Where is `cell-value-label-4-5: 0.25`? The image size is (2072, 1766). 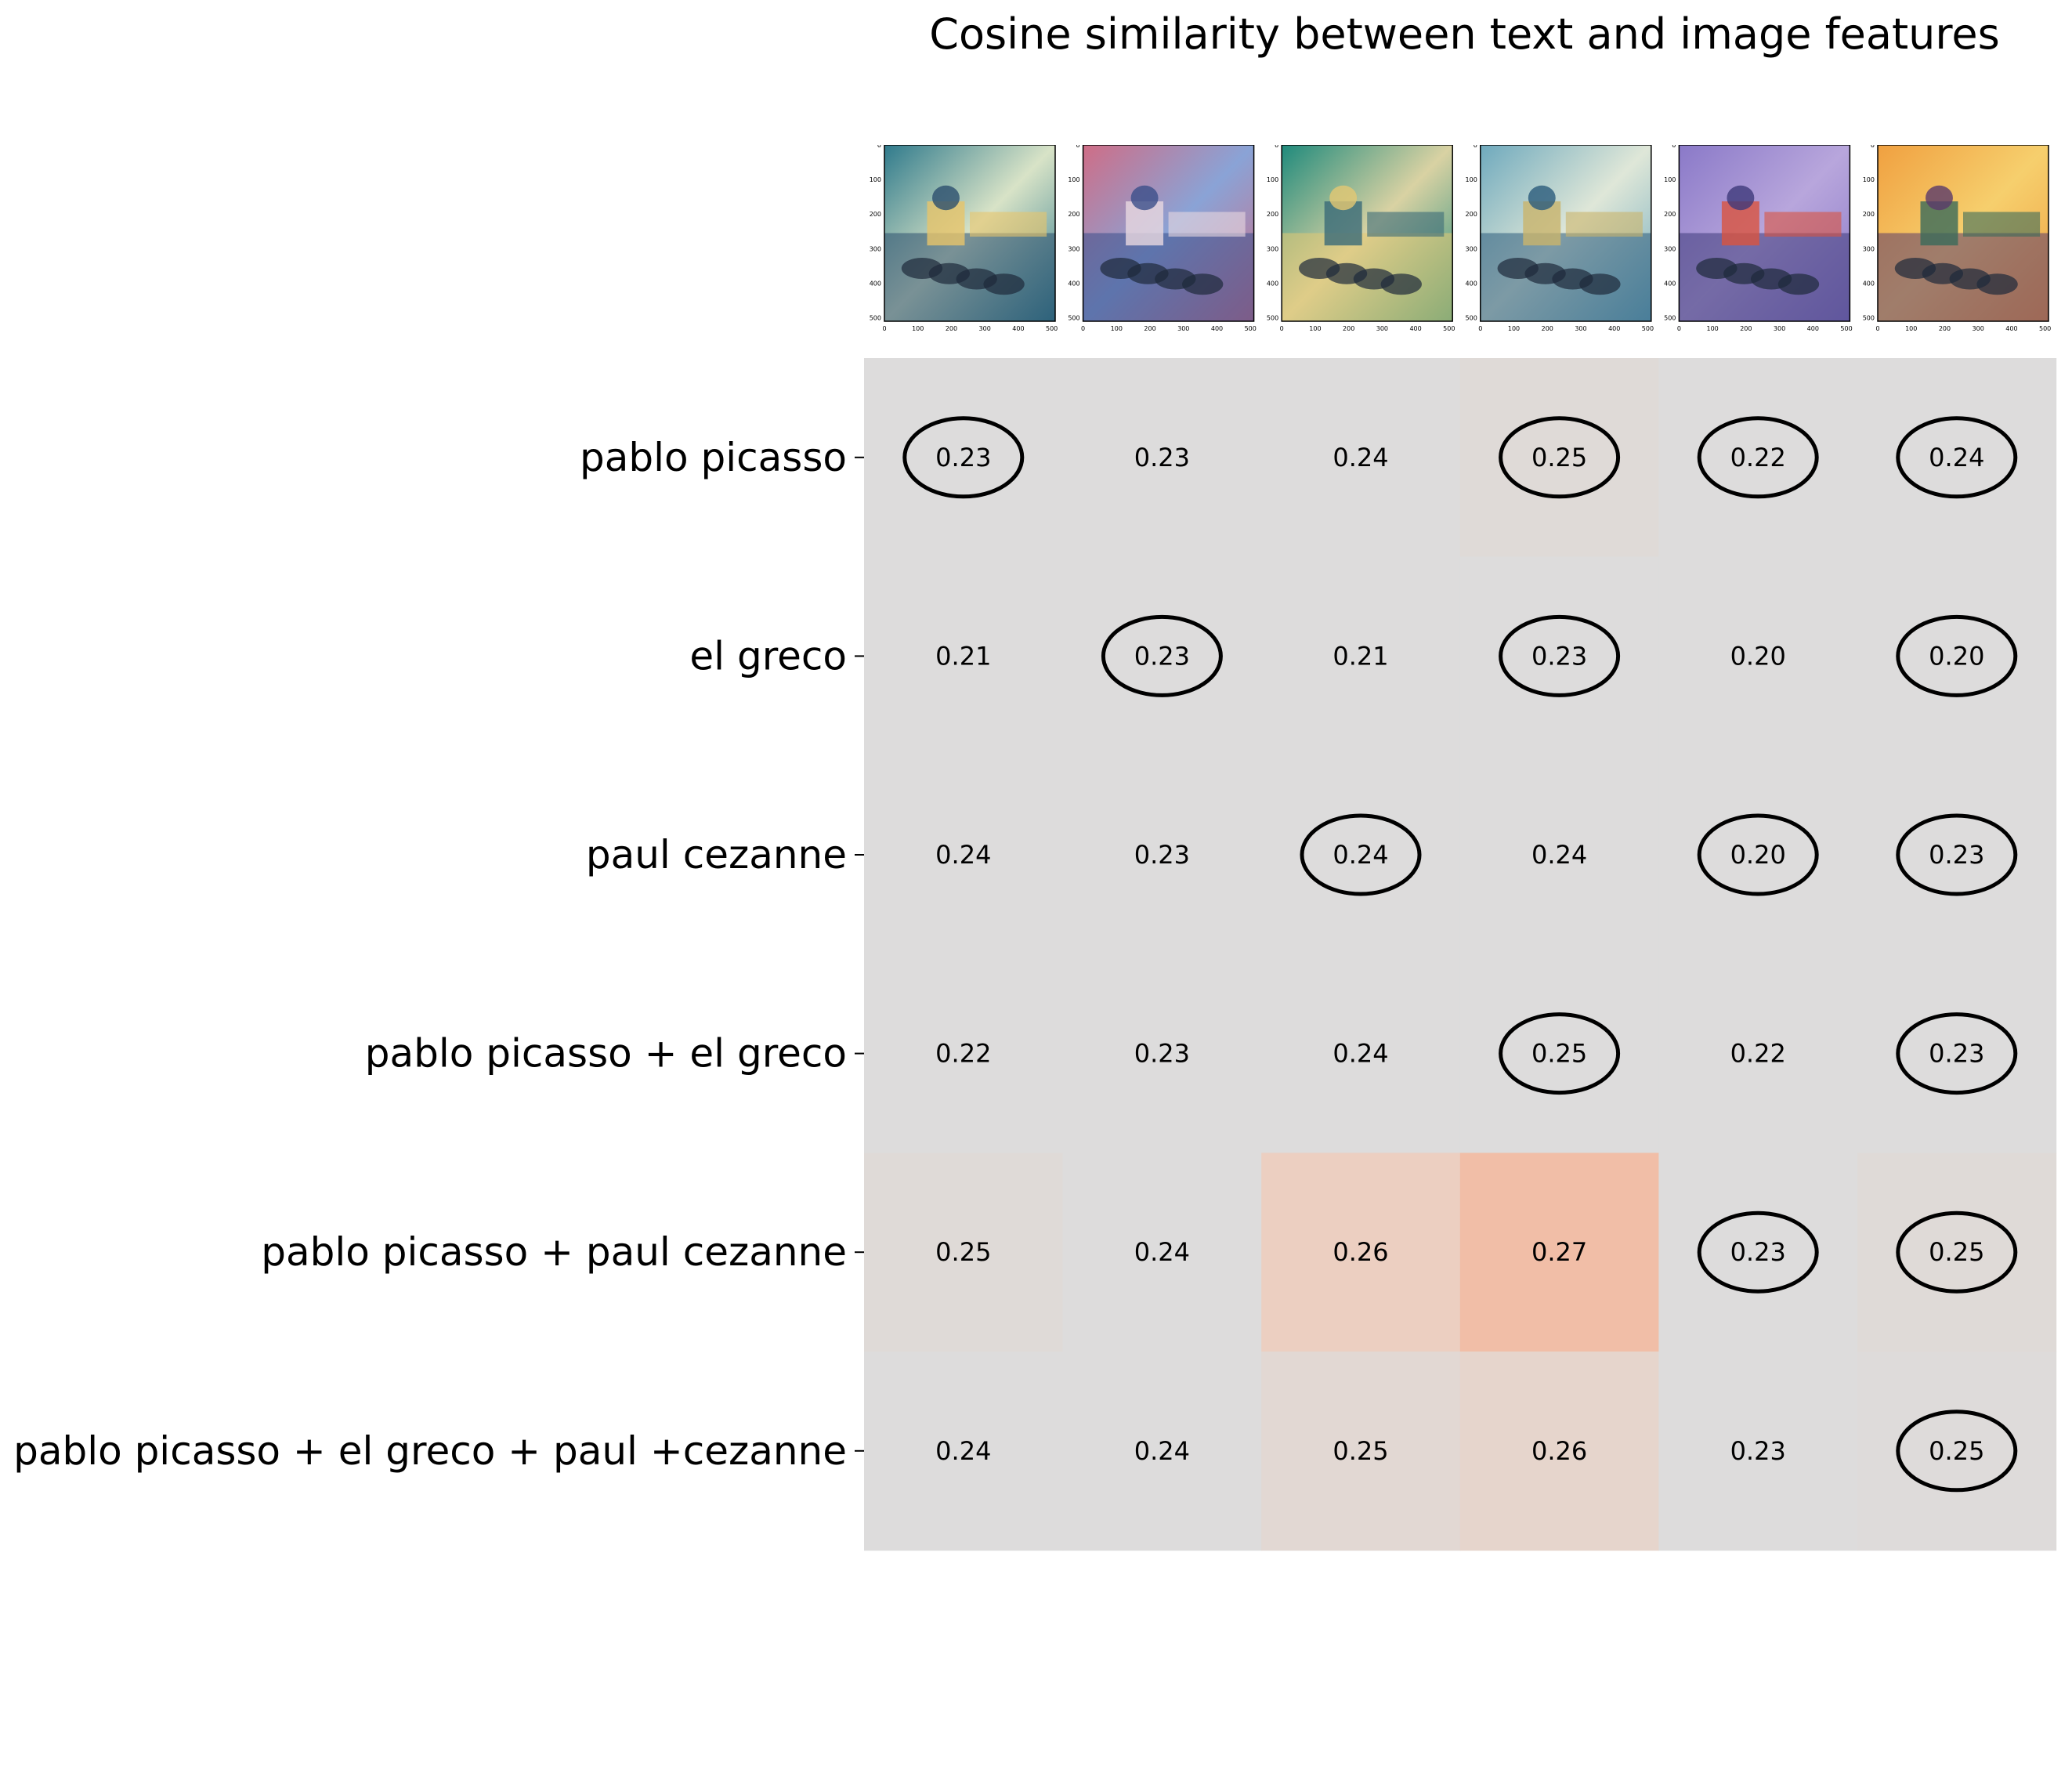 cell-value-label-4-5: 0.25 is located at coordinates (1956, 1252).